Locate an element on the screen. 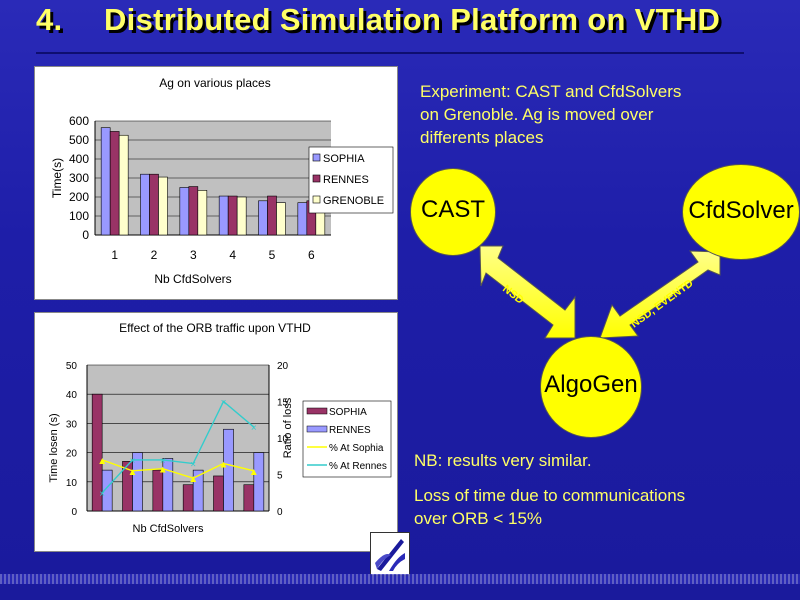 This screenshot has width=800, height=600. y-tick-label: 10 is located at coordinates (72, 483).